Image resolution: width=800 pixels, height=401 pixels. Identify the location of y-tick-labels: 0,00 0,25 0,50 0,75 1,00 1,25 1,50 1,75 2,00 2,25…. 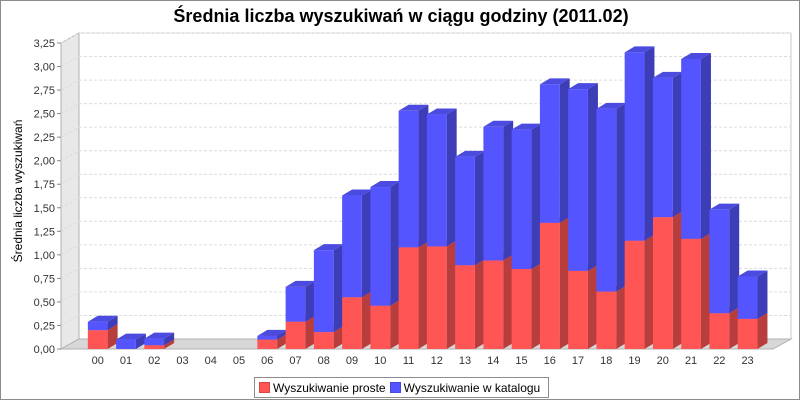
(47, 197).